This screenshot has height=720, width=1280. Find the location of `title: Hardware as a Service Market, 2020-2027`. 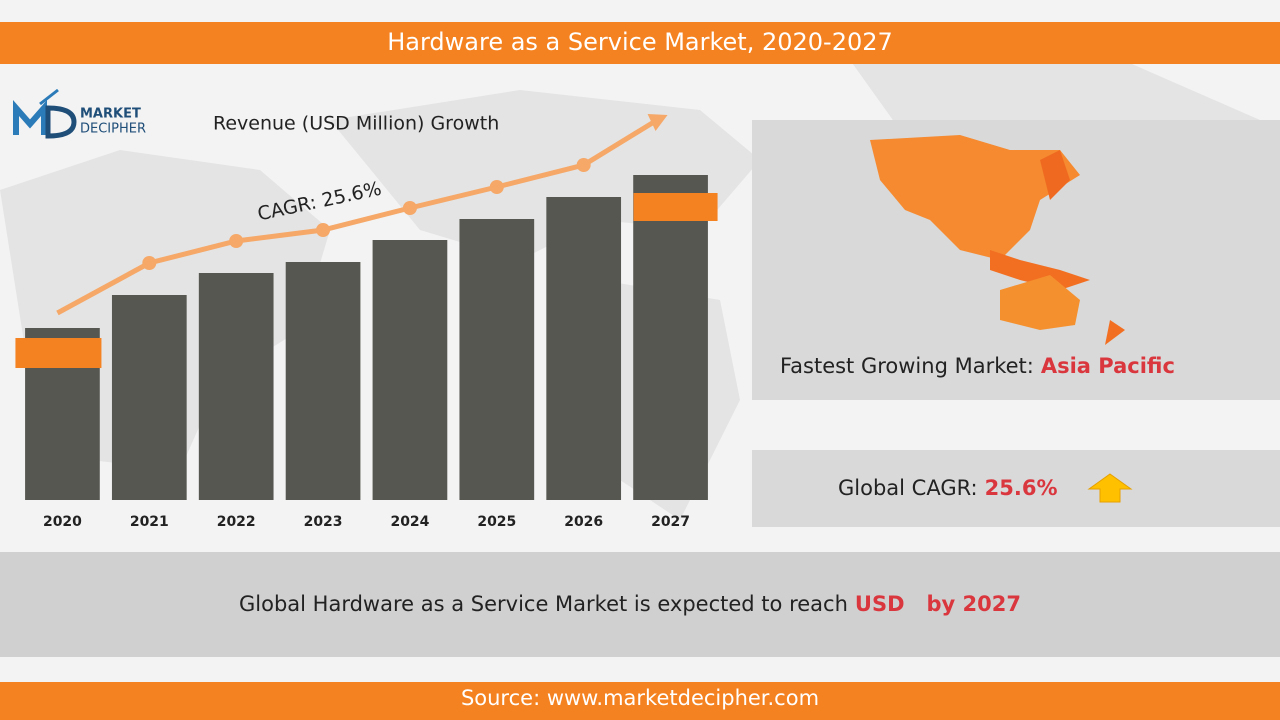

title: Hardware as a Service Market, 2020-2027 is located at coordinates (640, 42).